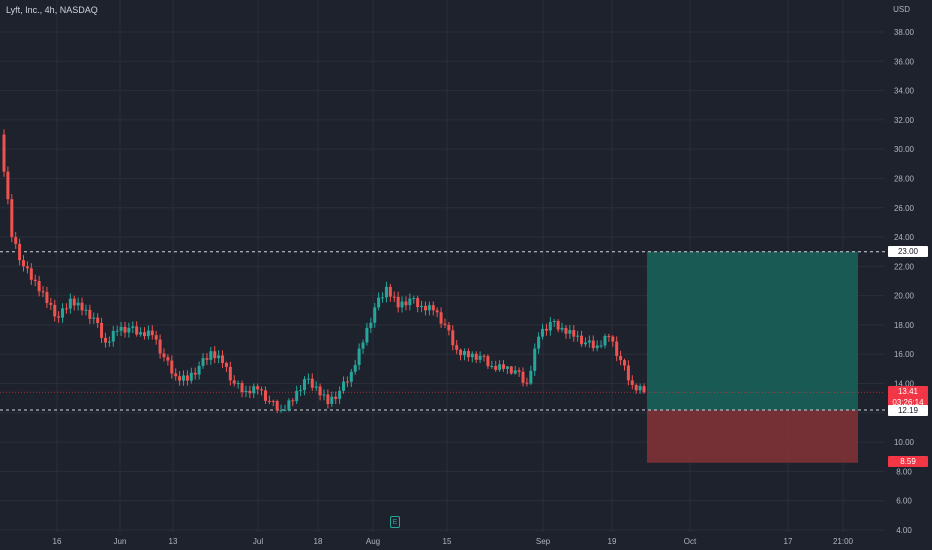 This screenshot has width=932, height=550. Describe the element at coordinates (752, 436) in the screenshot. I see `stop-loss-zone` at that location.